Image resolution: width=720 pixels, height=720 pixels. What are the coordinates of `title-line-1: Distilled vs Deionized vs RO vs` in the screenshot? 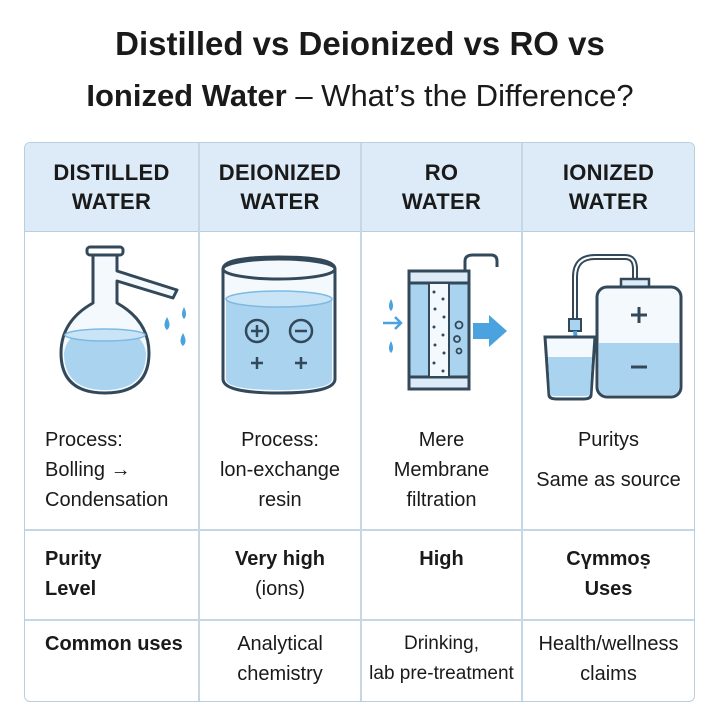 It's located at (360, 43).